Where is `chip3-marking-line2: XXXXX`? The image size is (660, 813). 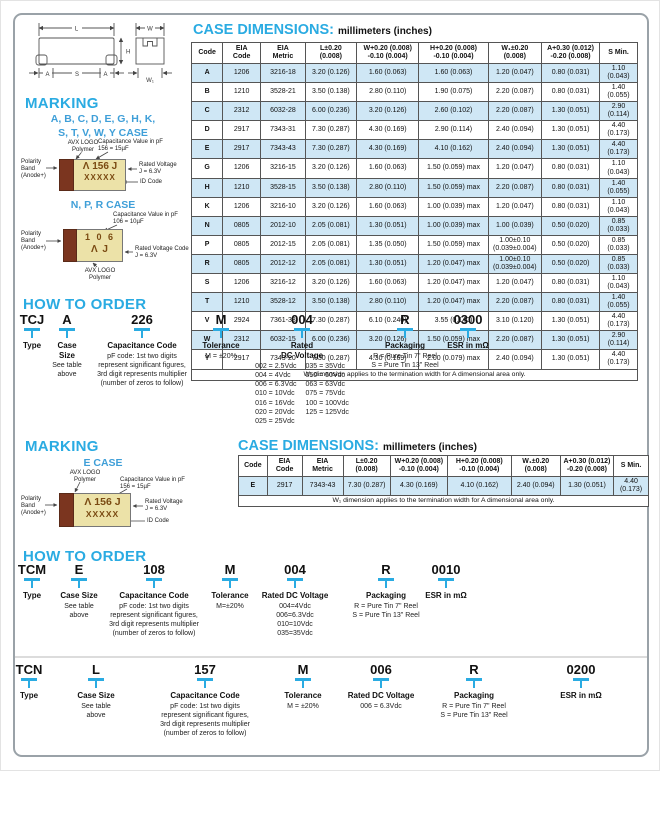
chip3-marking-line2: XXXXX is located at coordinates (102, 514).